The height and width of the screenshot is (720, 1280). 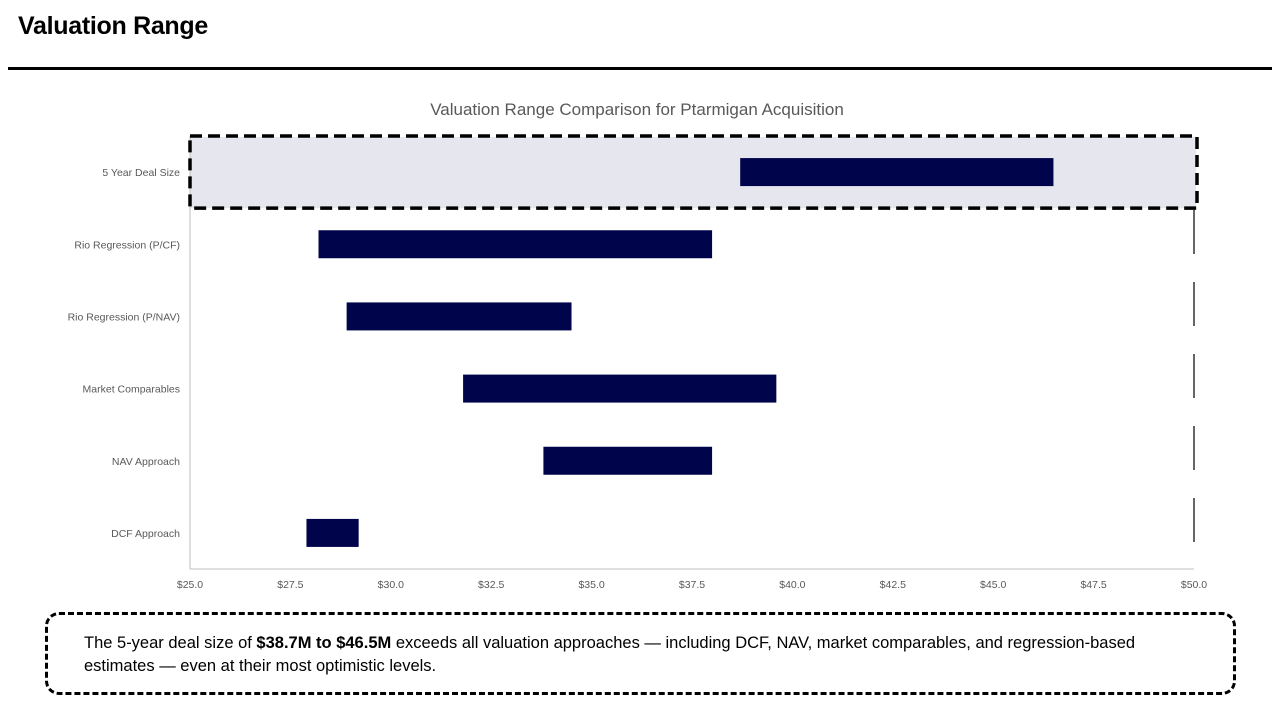 I want to click on category-label: Market Comparables, so click(x=131, y=390).